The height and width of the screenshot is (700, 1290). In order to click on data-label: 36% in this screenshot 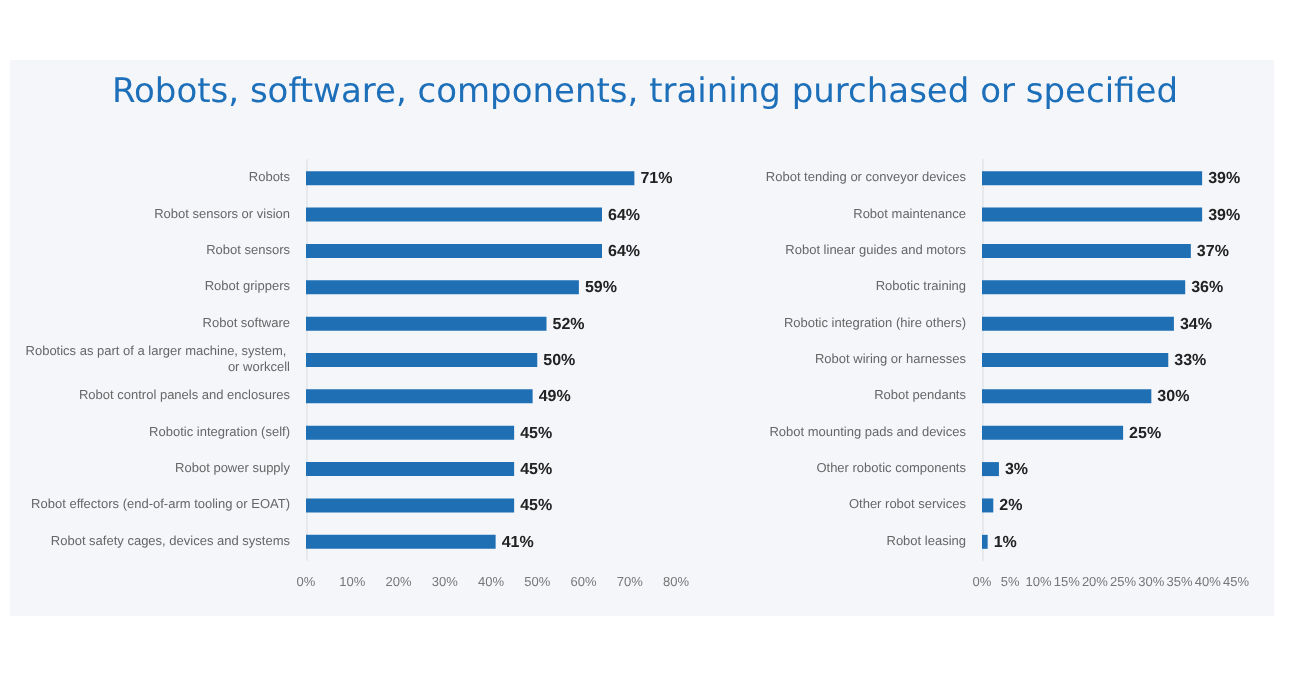, I will do `click(1207, 287)`.